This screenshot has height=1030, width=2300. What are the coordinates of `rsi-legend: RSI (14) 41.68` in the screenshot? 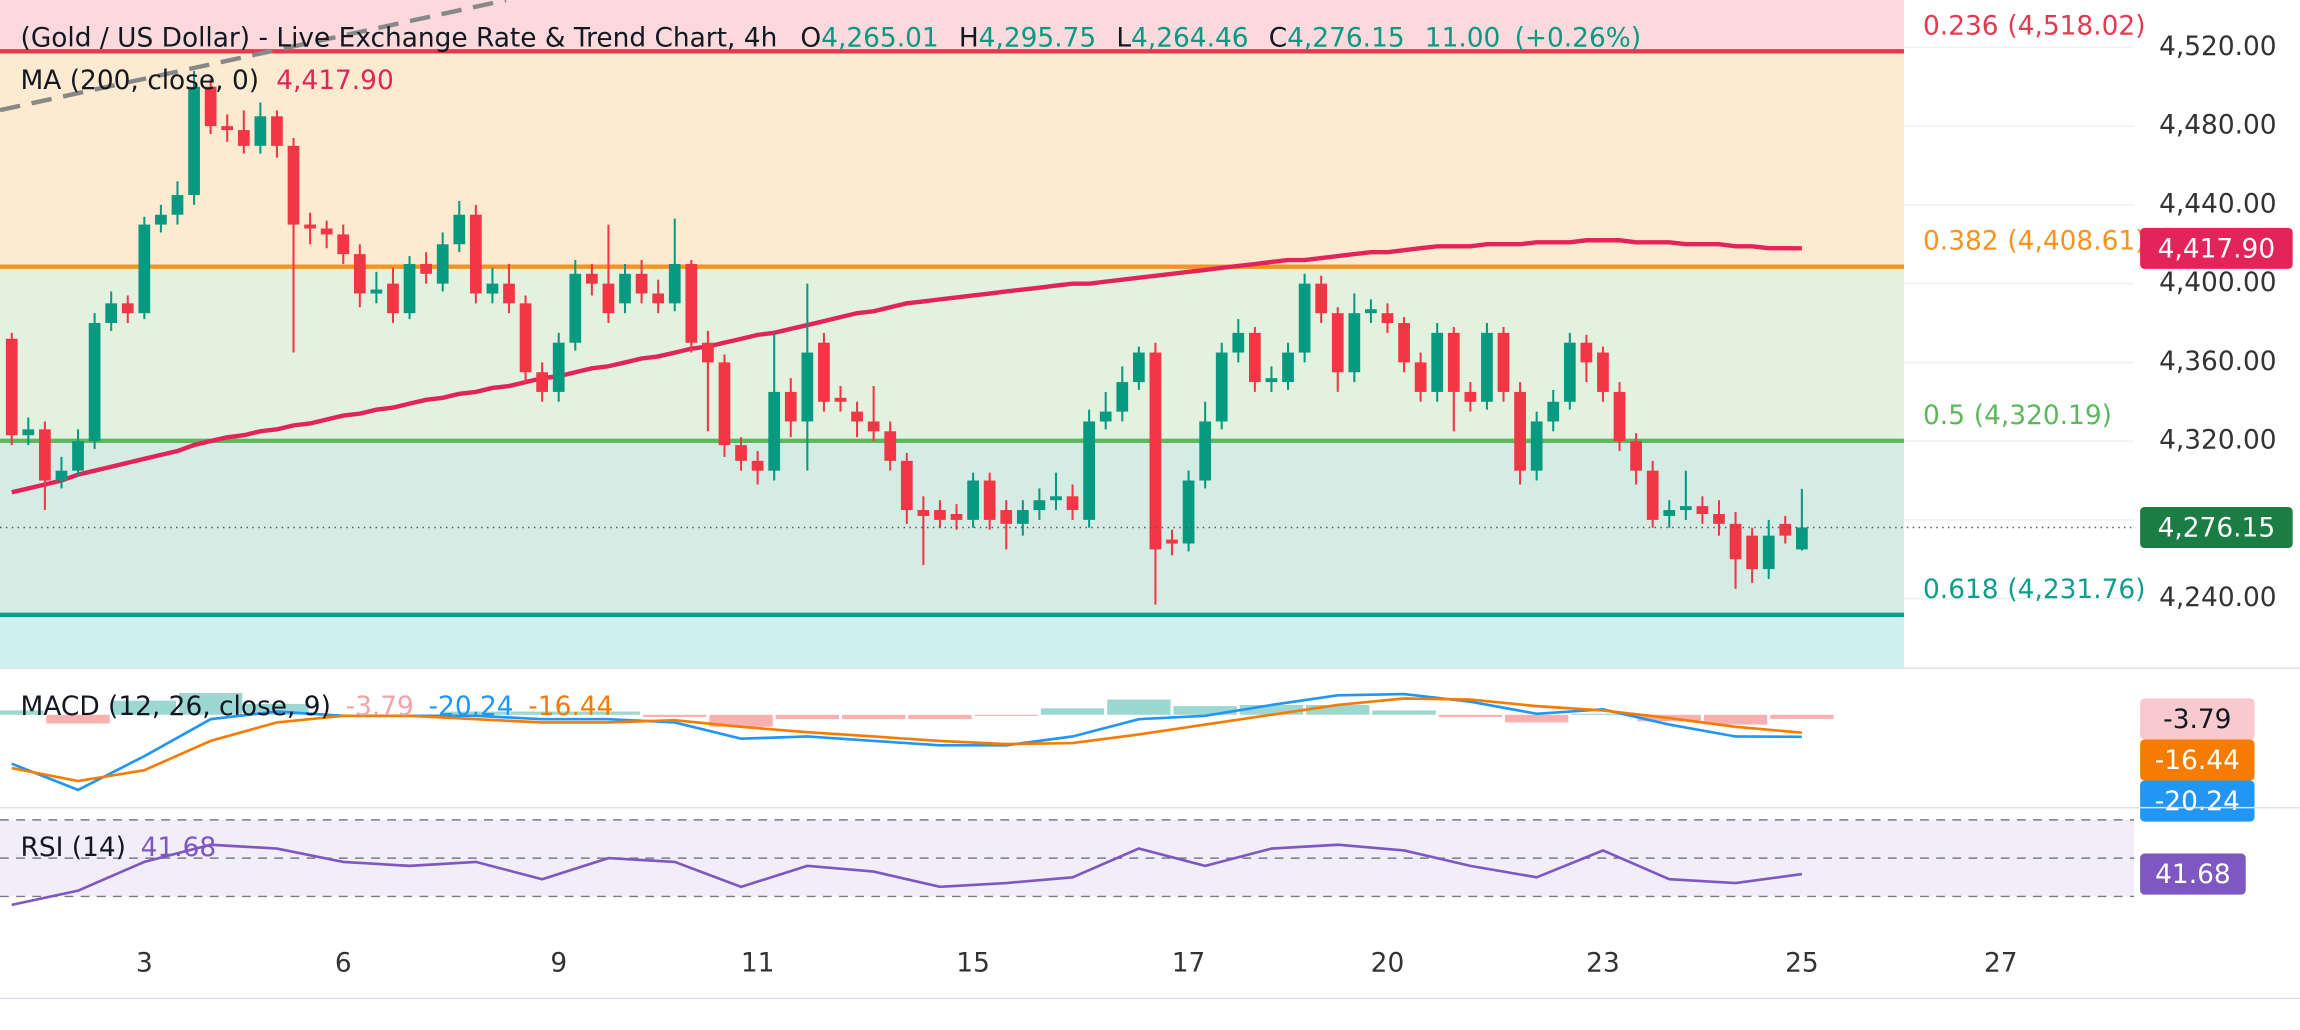 It's located at (119, 846).